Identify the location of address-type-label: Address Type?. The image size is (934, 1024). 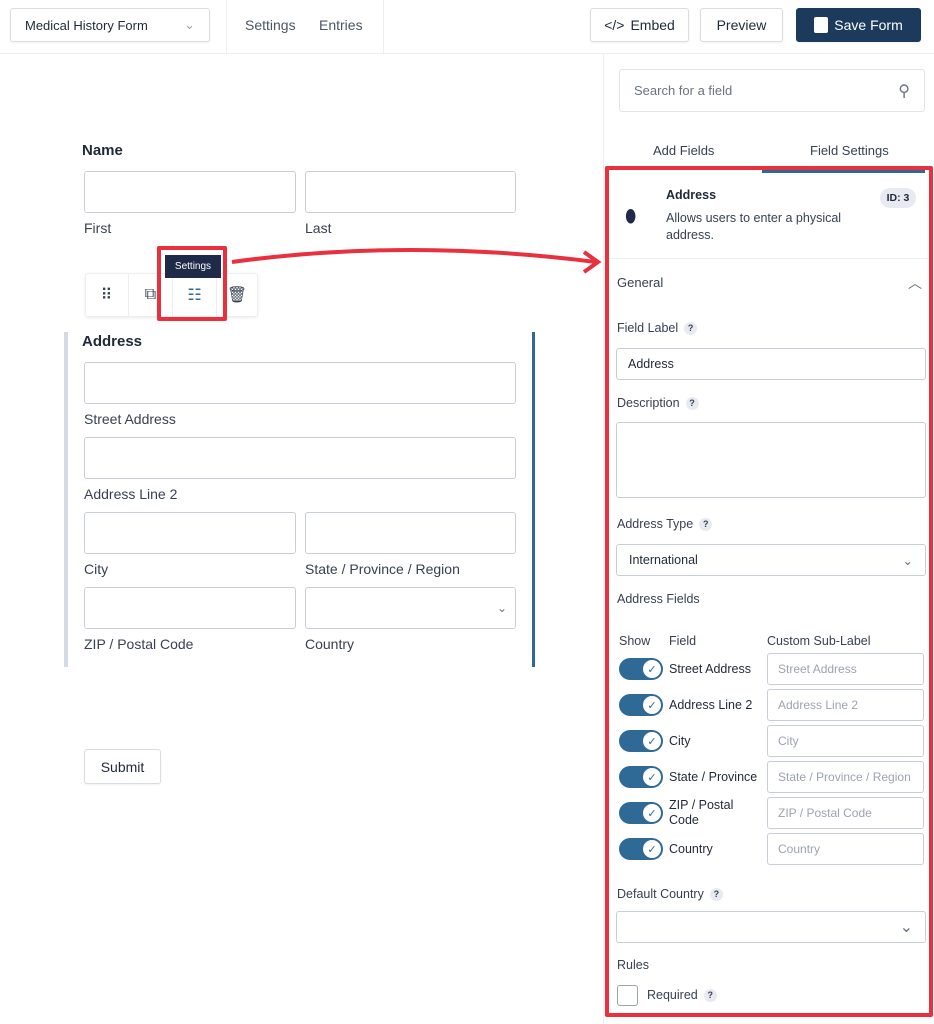
(665, 524).